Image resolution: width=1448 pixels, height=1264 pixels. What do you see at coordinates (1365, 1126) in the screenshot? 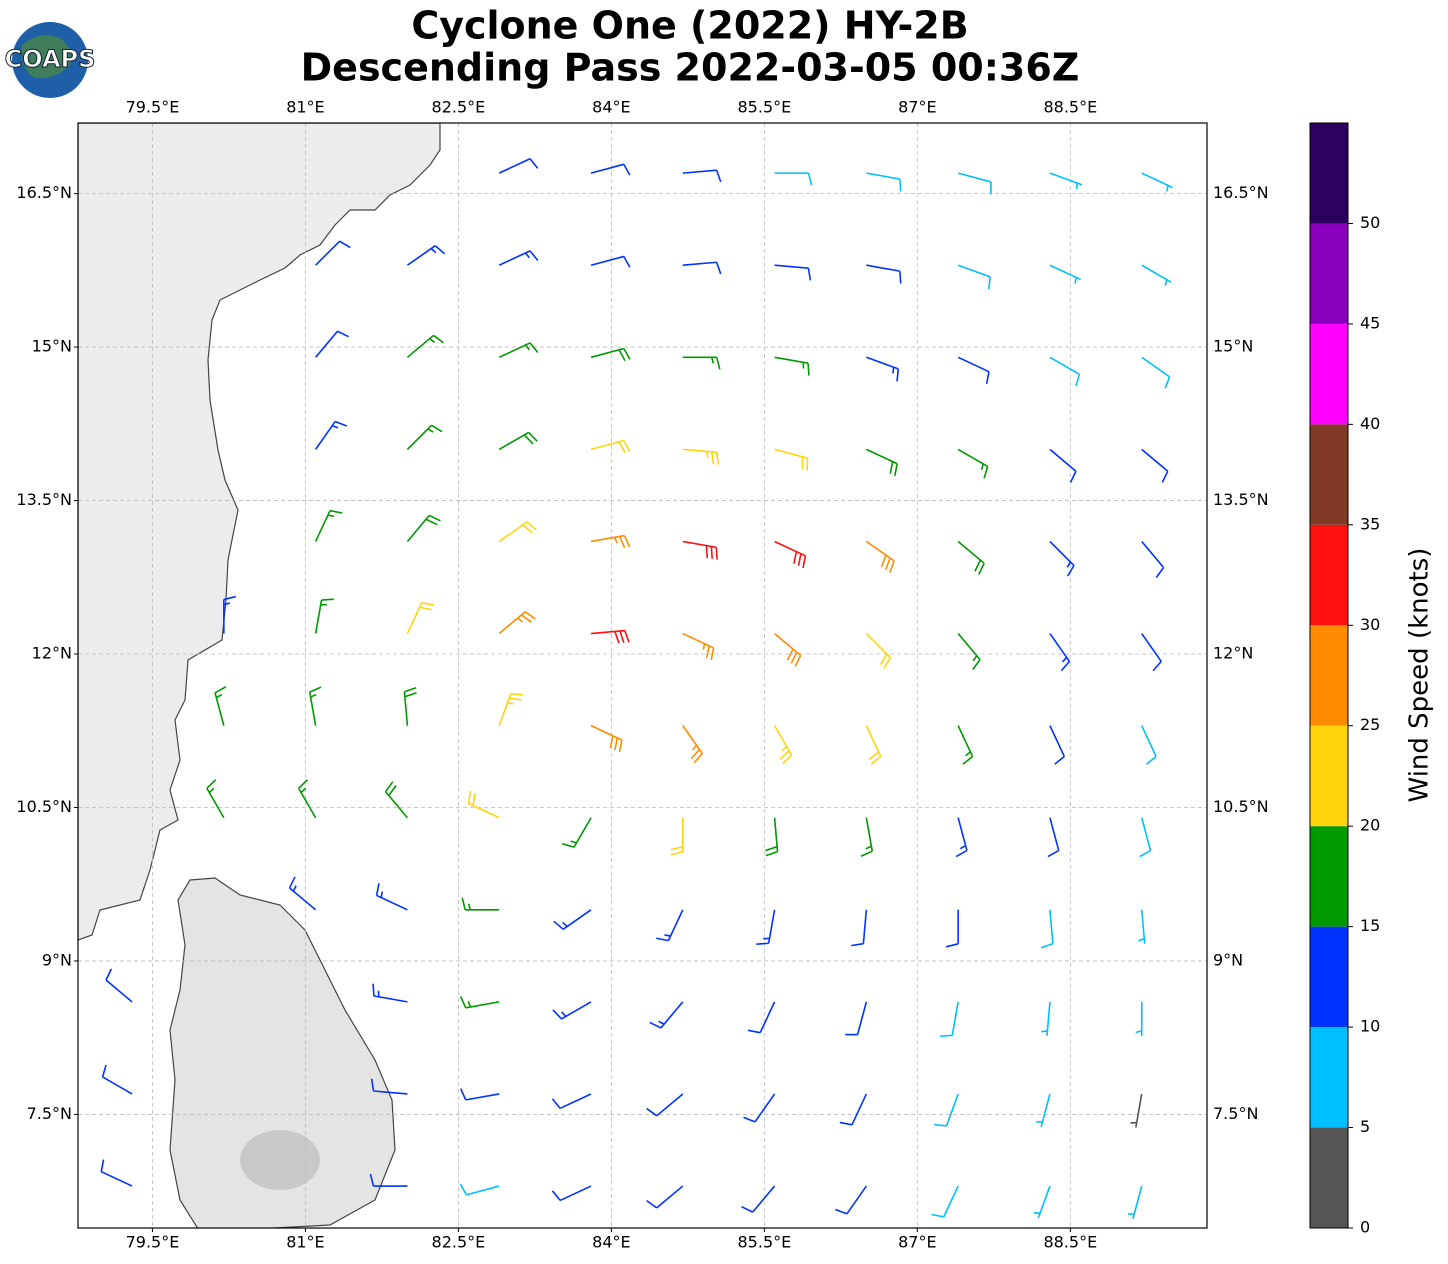
I see `colorbar-tick-label: 5` at bounding box center [1365, 1126].